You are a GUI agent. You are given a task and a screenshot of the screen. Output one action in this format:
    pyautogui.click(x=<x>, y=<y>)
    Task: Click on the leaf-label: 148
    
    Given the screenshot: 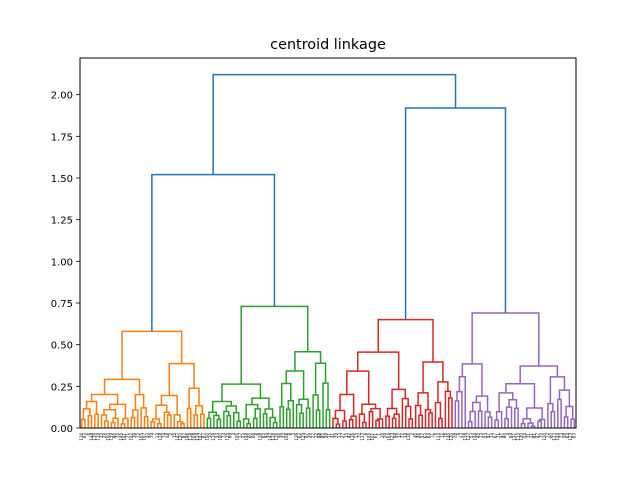 What is the action you would take?
    pyautogui.click(x=246, y=437)
    